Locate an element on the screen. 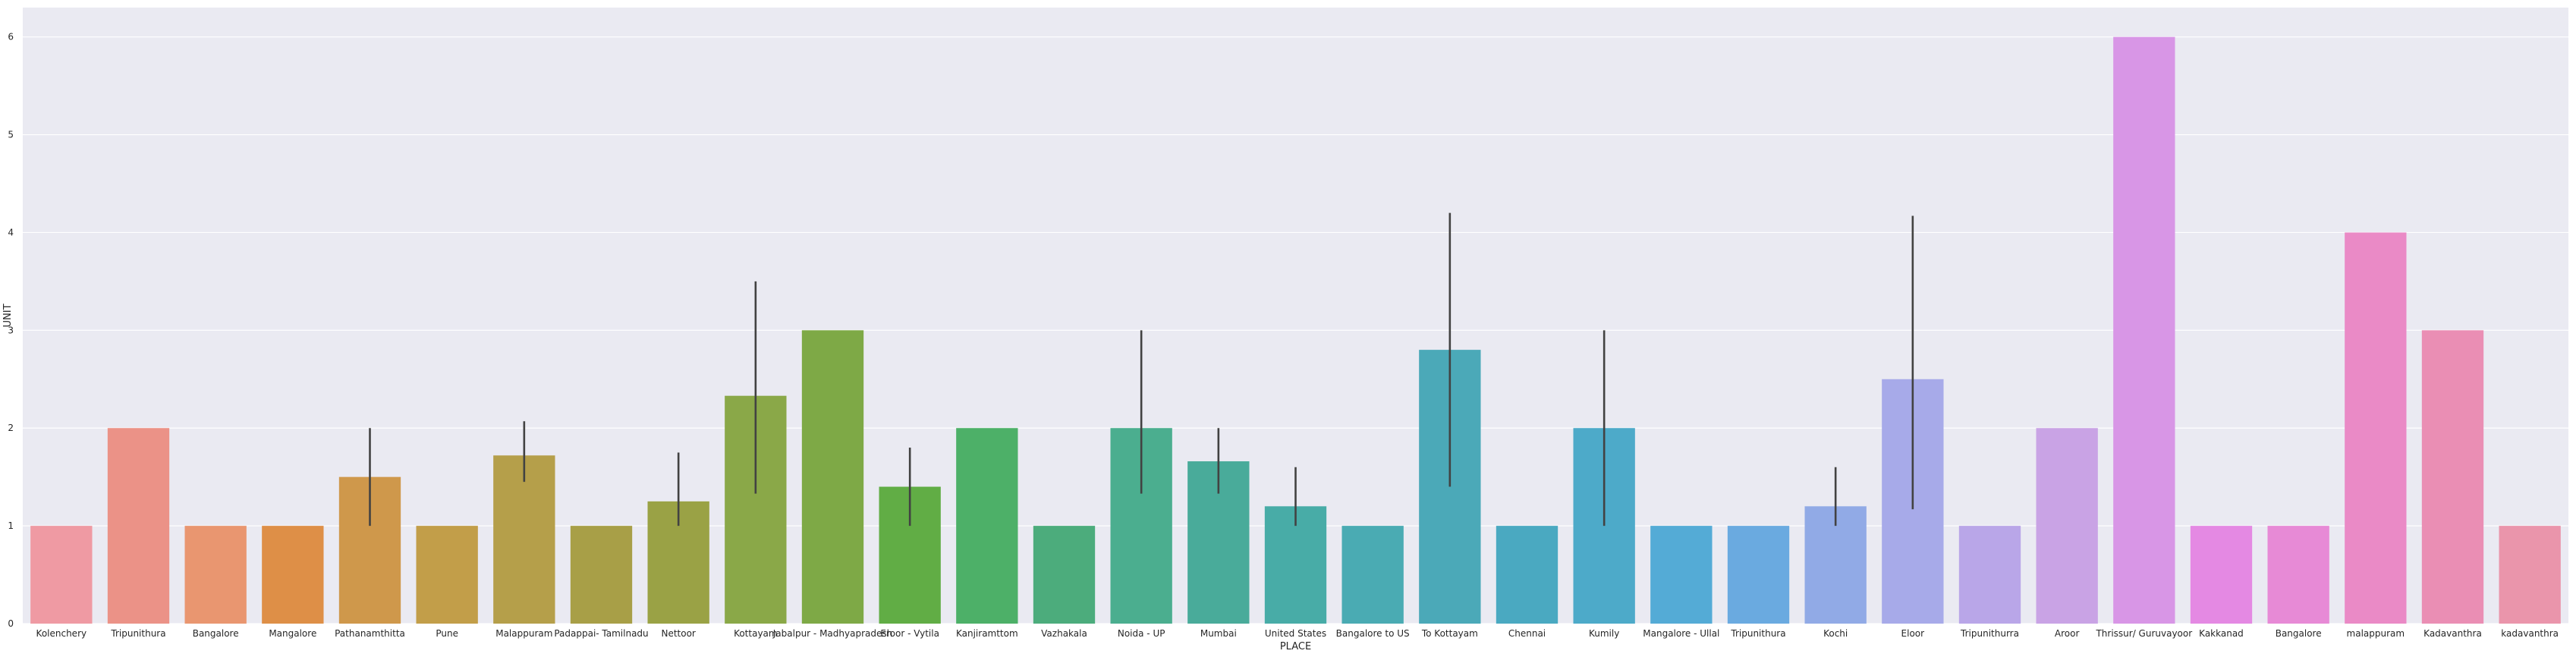  x-tick-label: Eroor - Vytila is located at coordinates (909, 633).